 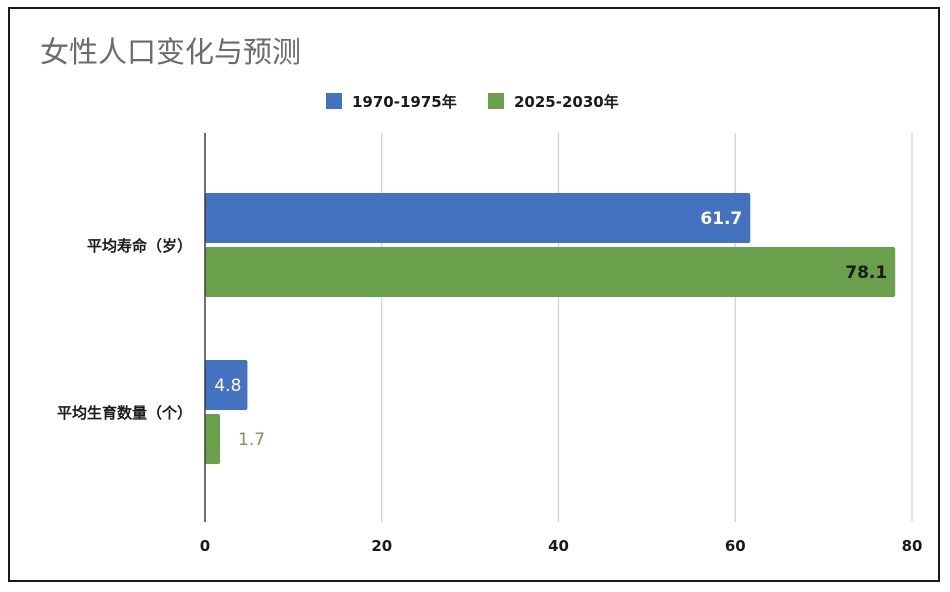 I want to click on legend-label-series-1: 1970-1975年, so click(x=404, y=102).